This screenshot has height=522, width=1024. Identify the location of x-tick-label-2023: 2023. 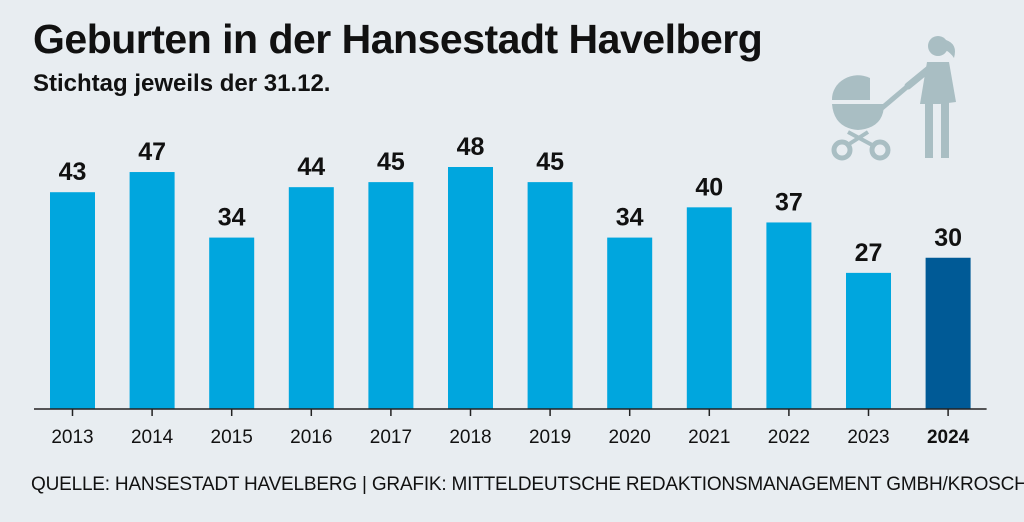
(868, 437).